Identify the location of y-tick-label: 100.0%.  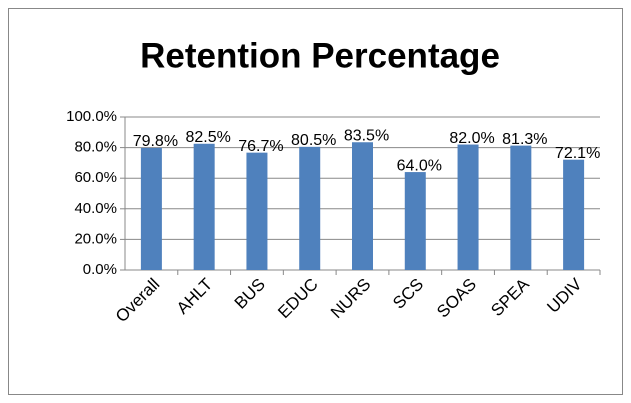
(91, 116).